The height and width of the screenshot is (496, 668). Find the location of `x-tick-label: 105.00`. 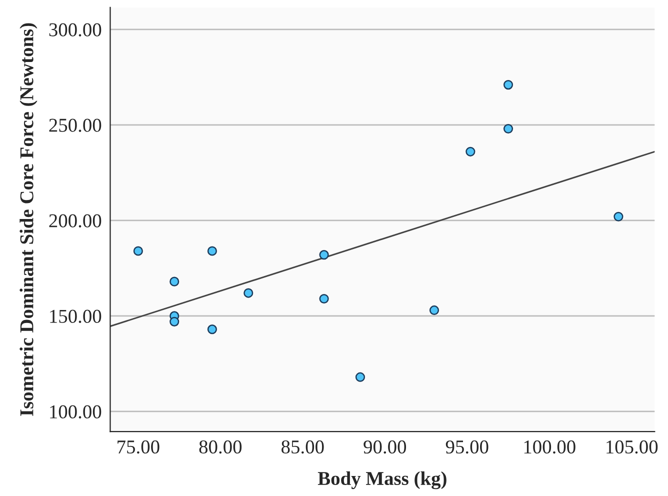

x-tick-label: 105.00 is located at coordinates (632, 447).